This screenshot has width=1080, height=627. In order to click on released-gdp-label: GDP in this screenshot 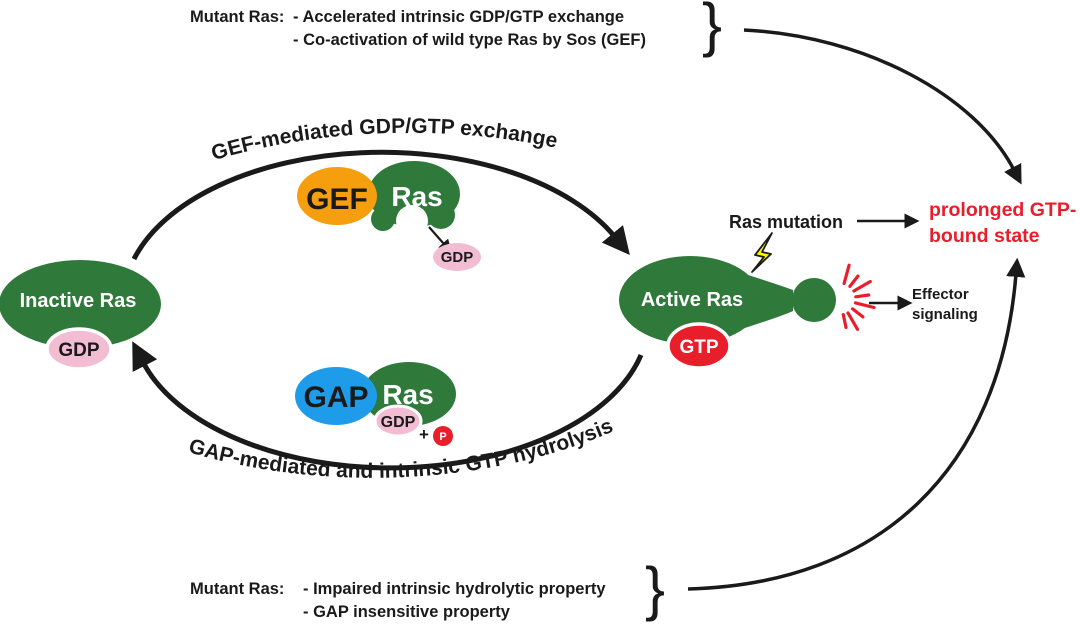, I will do `click(457, 257)`.